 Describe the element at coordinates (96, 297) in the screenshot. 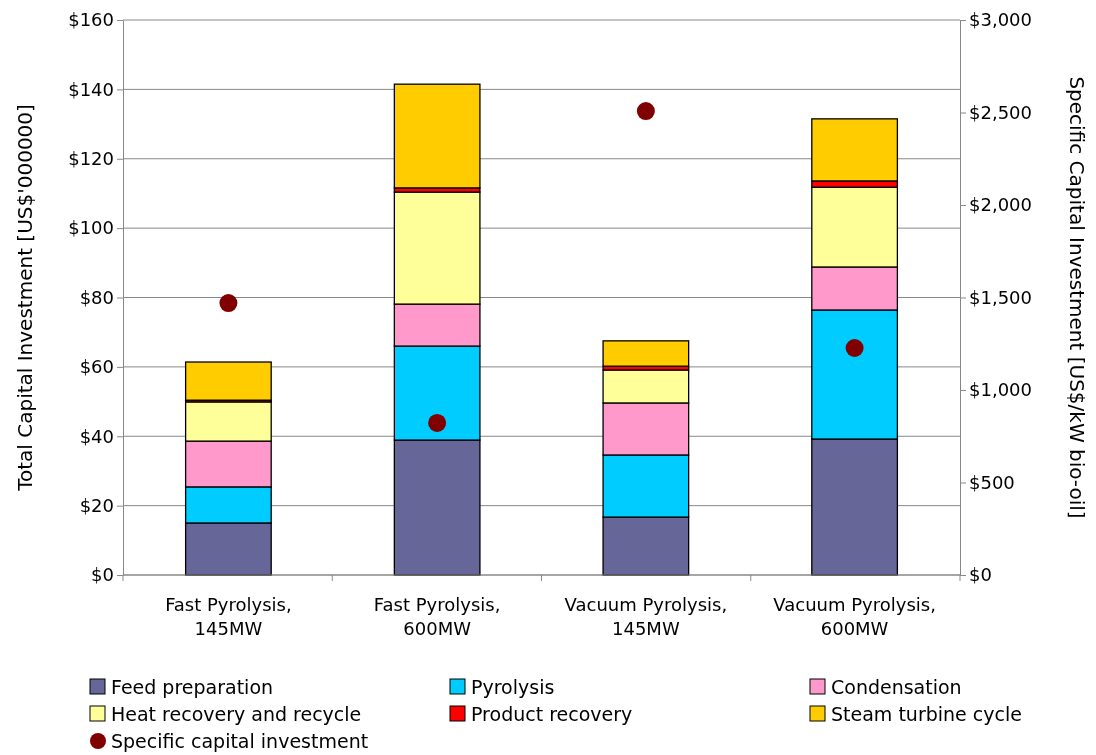

I see `y-tick-label: $80` at that location.